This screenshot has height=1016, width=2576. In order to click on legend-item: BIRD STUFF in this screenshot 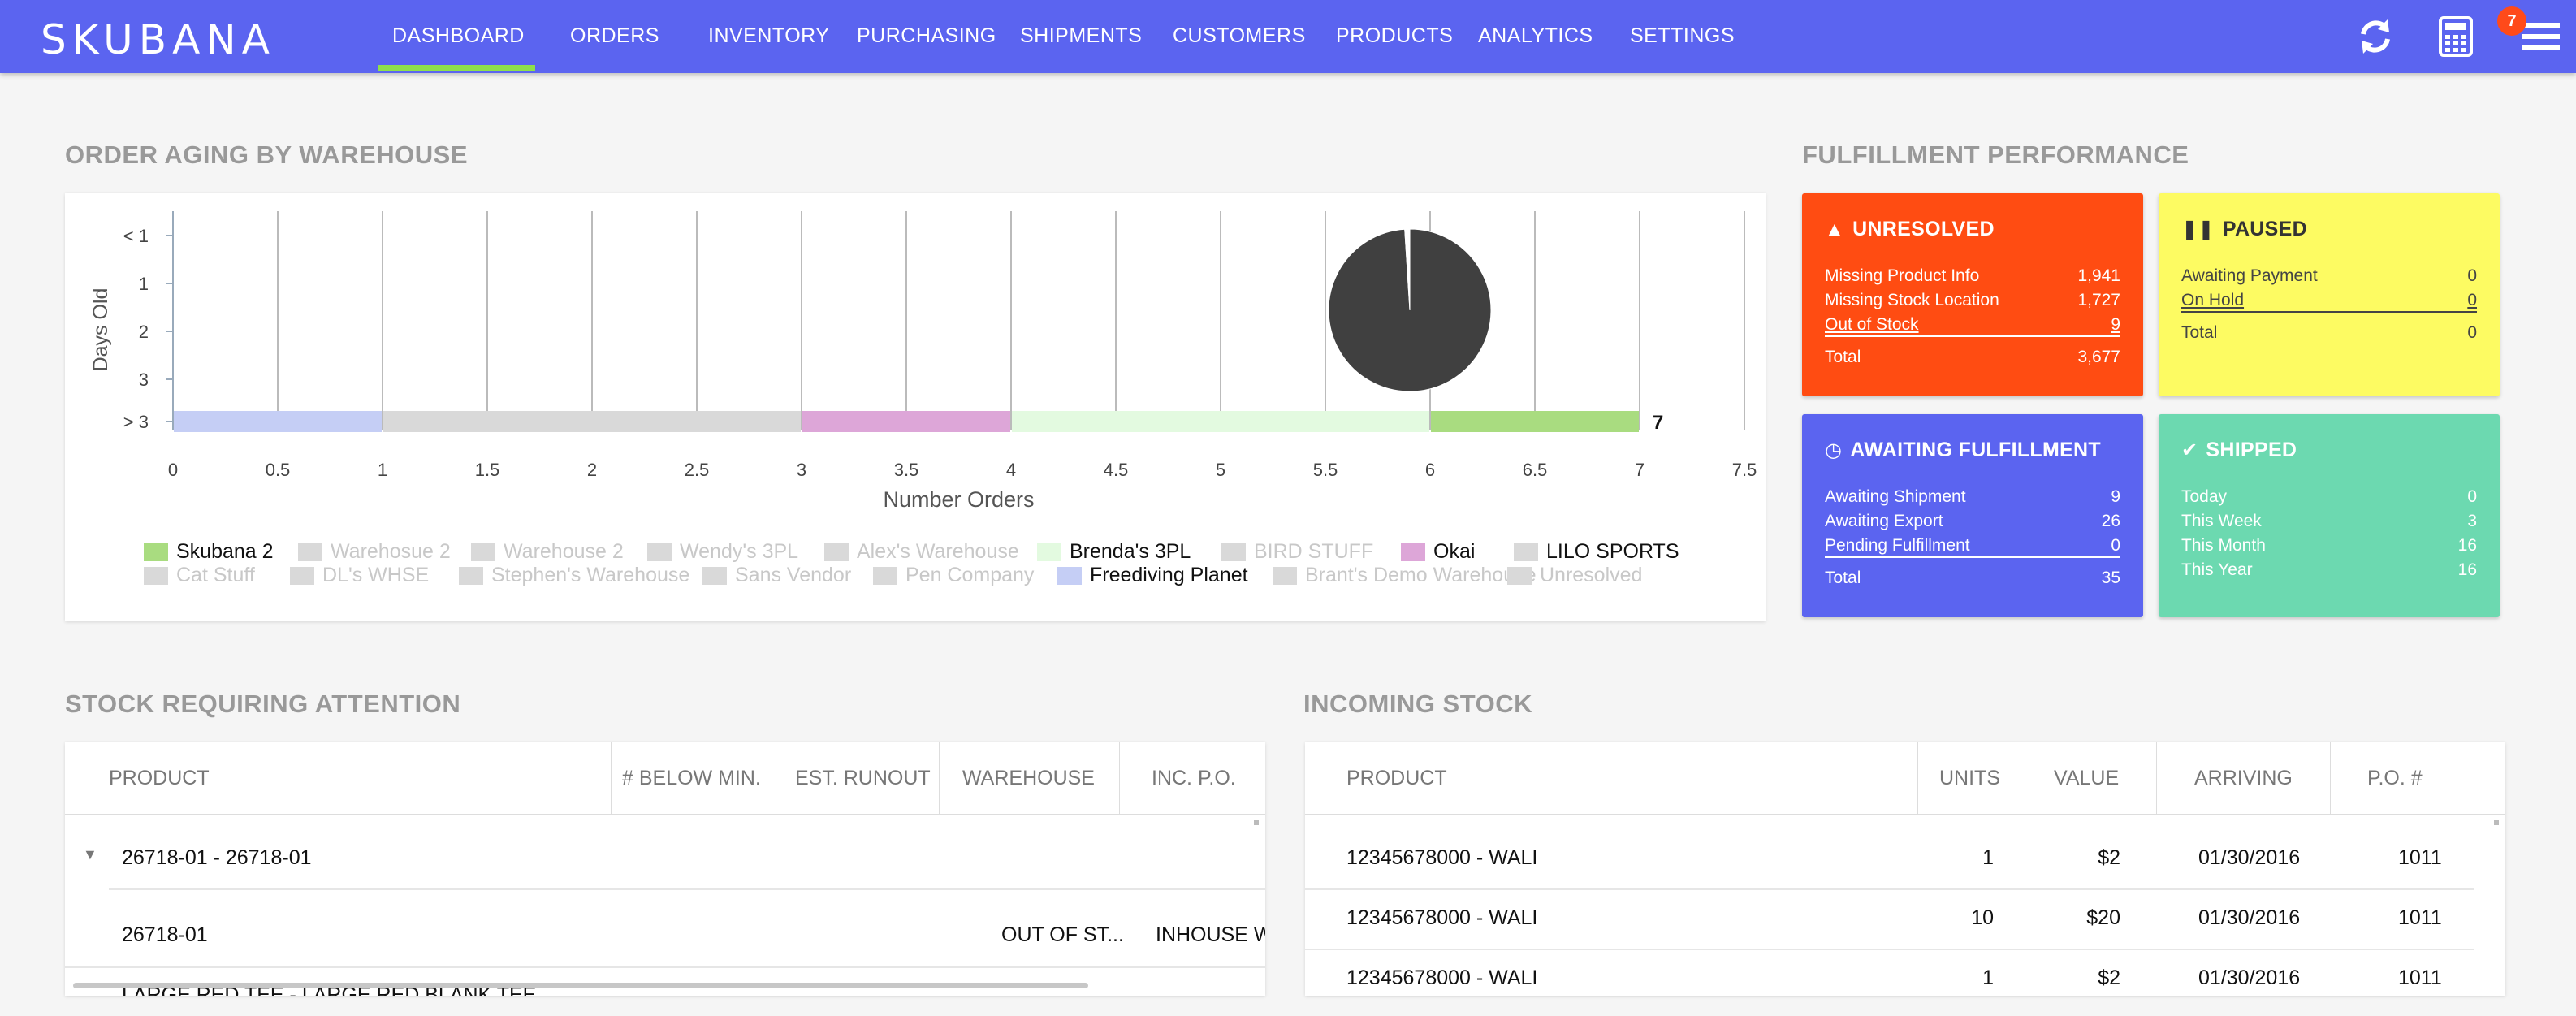, I will do `click(1297, 552)`.